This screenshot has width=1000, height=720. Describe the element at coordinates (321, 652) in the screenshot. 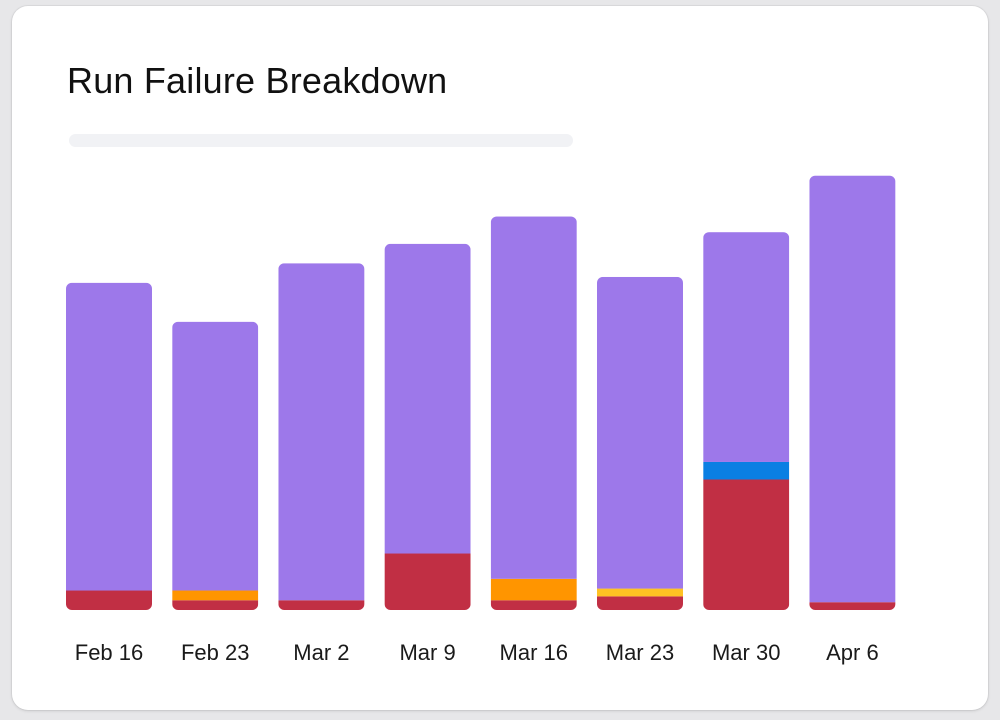

I see `x-tick-label: Mar 2` at that location.